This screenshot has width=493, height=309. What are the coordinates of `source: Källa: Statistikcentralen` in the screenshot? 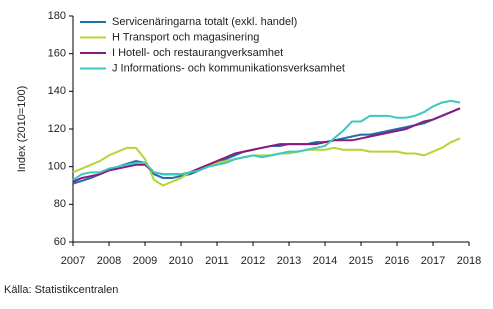 It's located at (61, 290).